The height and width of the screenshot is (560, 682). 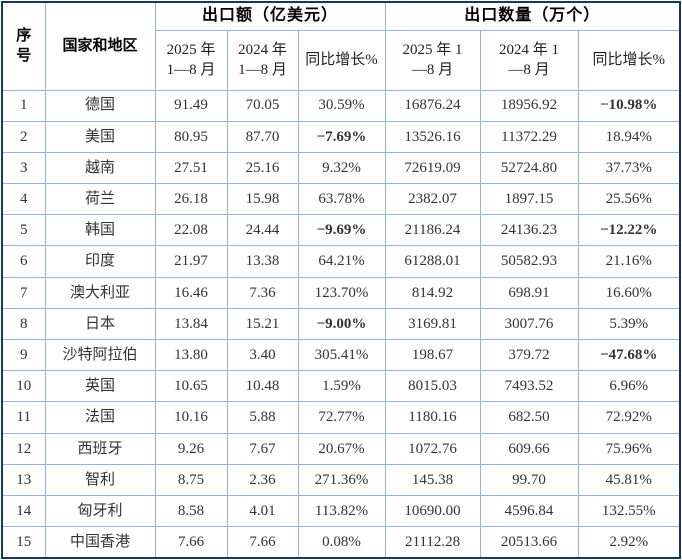 I want to click on value-2025-cell: 27.51, so click(x=191, y=168).